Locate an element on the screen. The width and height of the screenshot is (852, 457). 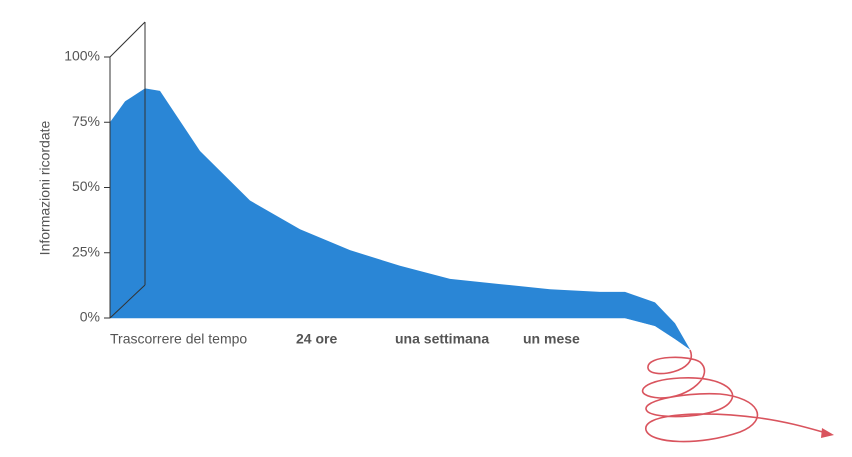
y-tick-label: 25% is located at coordinates (86, 251).